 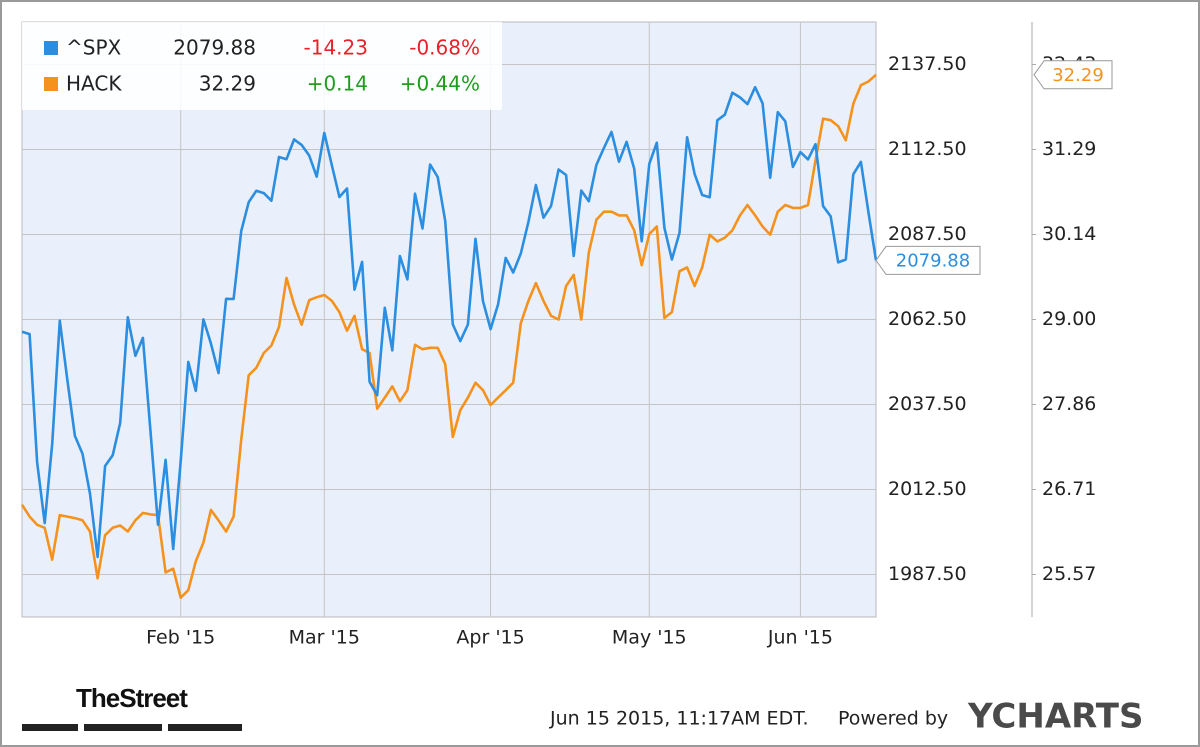 I want to click on legend-change-pct: -0.68%, so click(x=444, y=48).